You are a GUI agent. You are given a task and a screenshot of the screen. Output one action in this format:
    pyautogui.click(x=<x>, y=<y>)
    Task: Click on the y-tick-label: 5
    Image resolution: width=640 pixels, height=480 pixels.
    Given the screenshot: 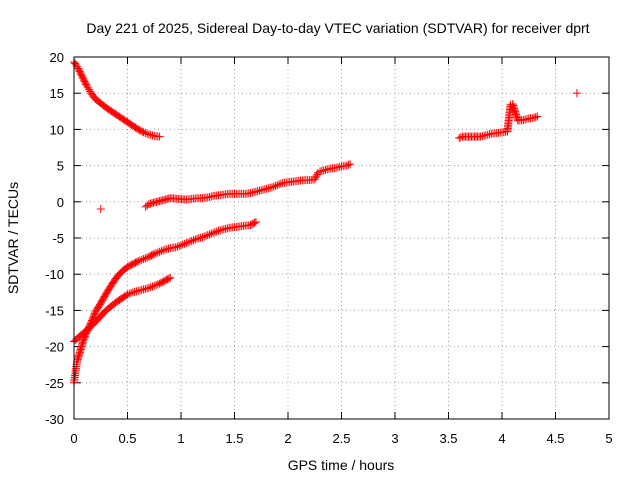 What is the action you would take?
    pyautogui.click(x=60, y=166)
    